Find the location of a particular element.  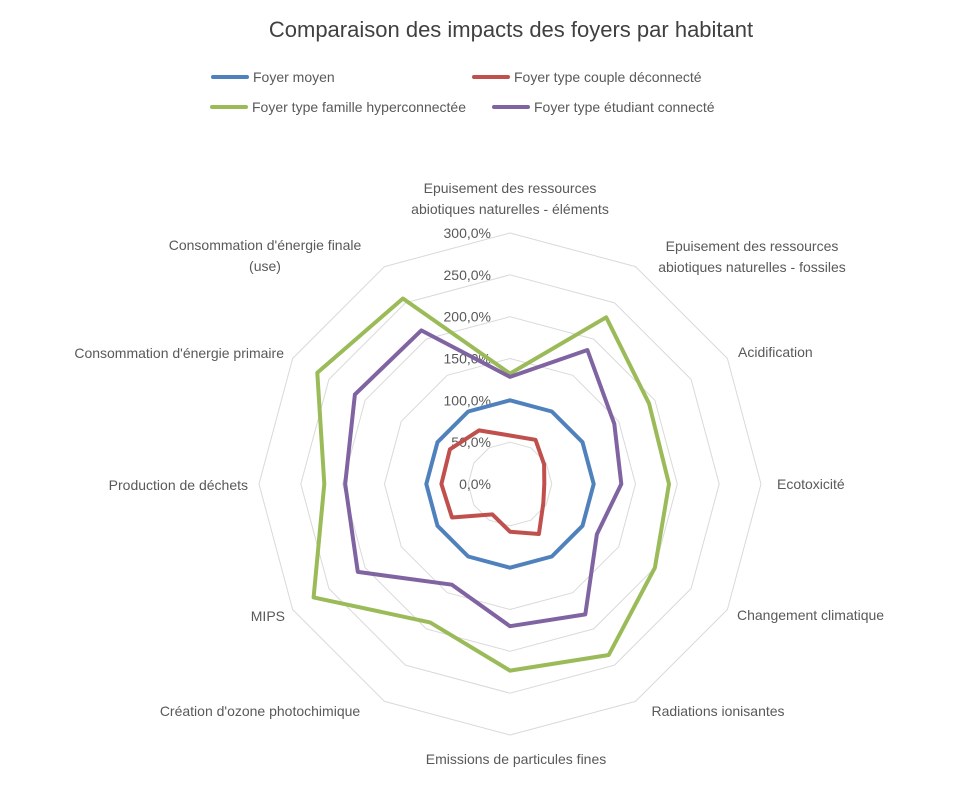

category-label-9: Production de déchets is located at coordinates (178, 485).